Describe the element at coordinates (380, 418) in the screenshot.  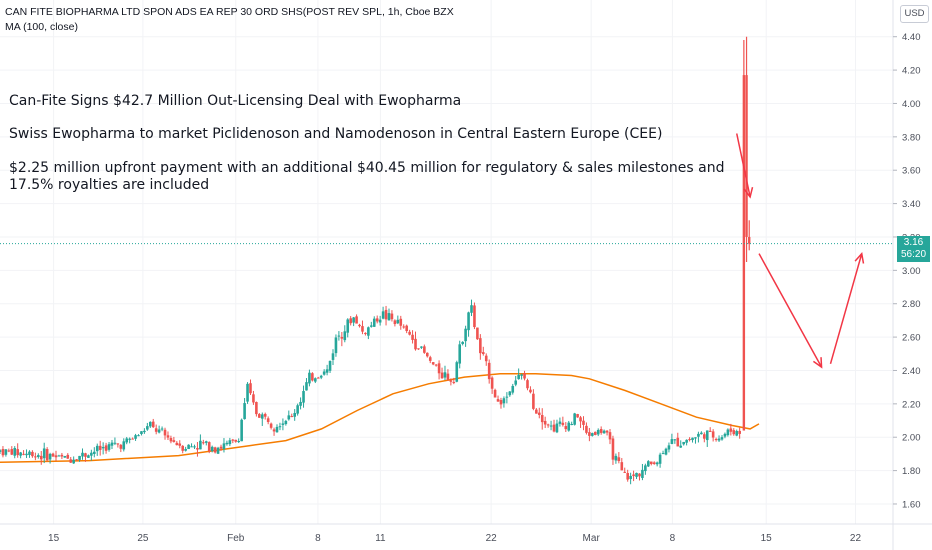
I see `ma-line` at that location.